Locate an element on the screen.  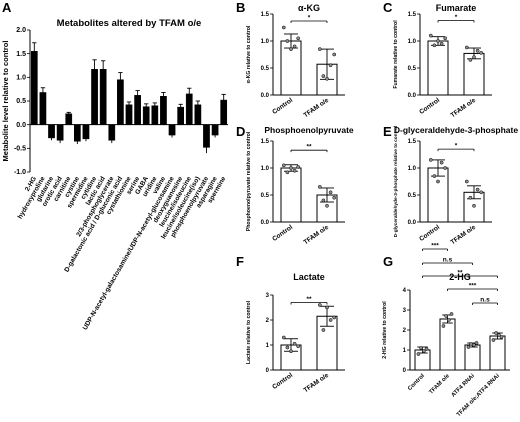
panel-label-c: C is located at coordinates (388, 7).